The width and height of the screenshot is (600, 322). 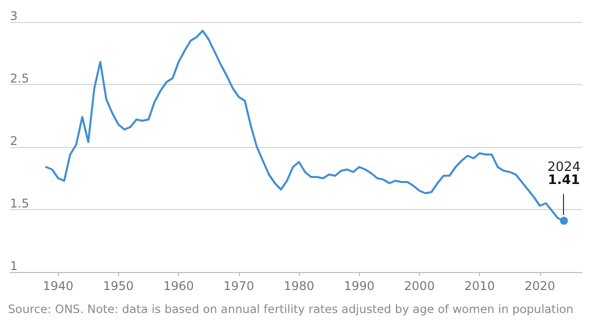 What do you see at coordinates (419, 286) in the screenshot?
I see `x-tick-label: 2000` at bounding box center [419, 286].